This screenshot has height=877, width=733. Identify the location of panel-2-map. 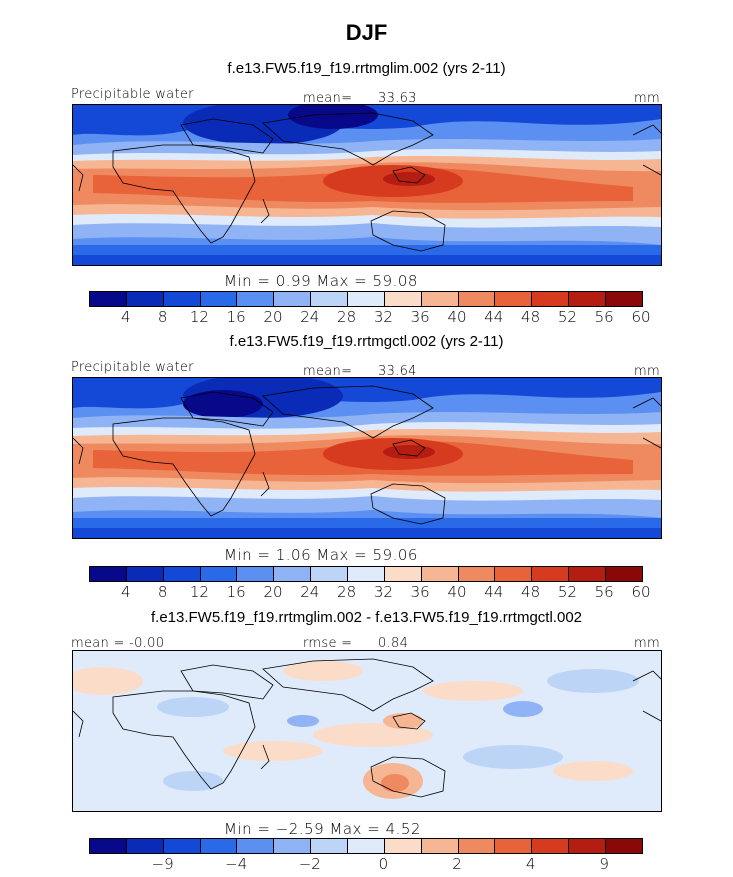
(367, 458).